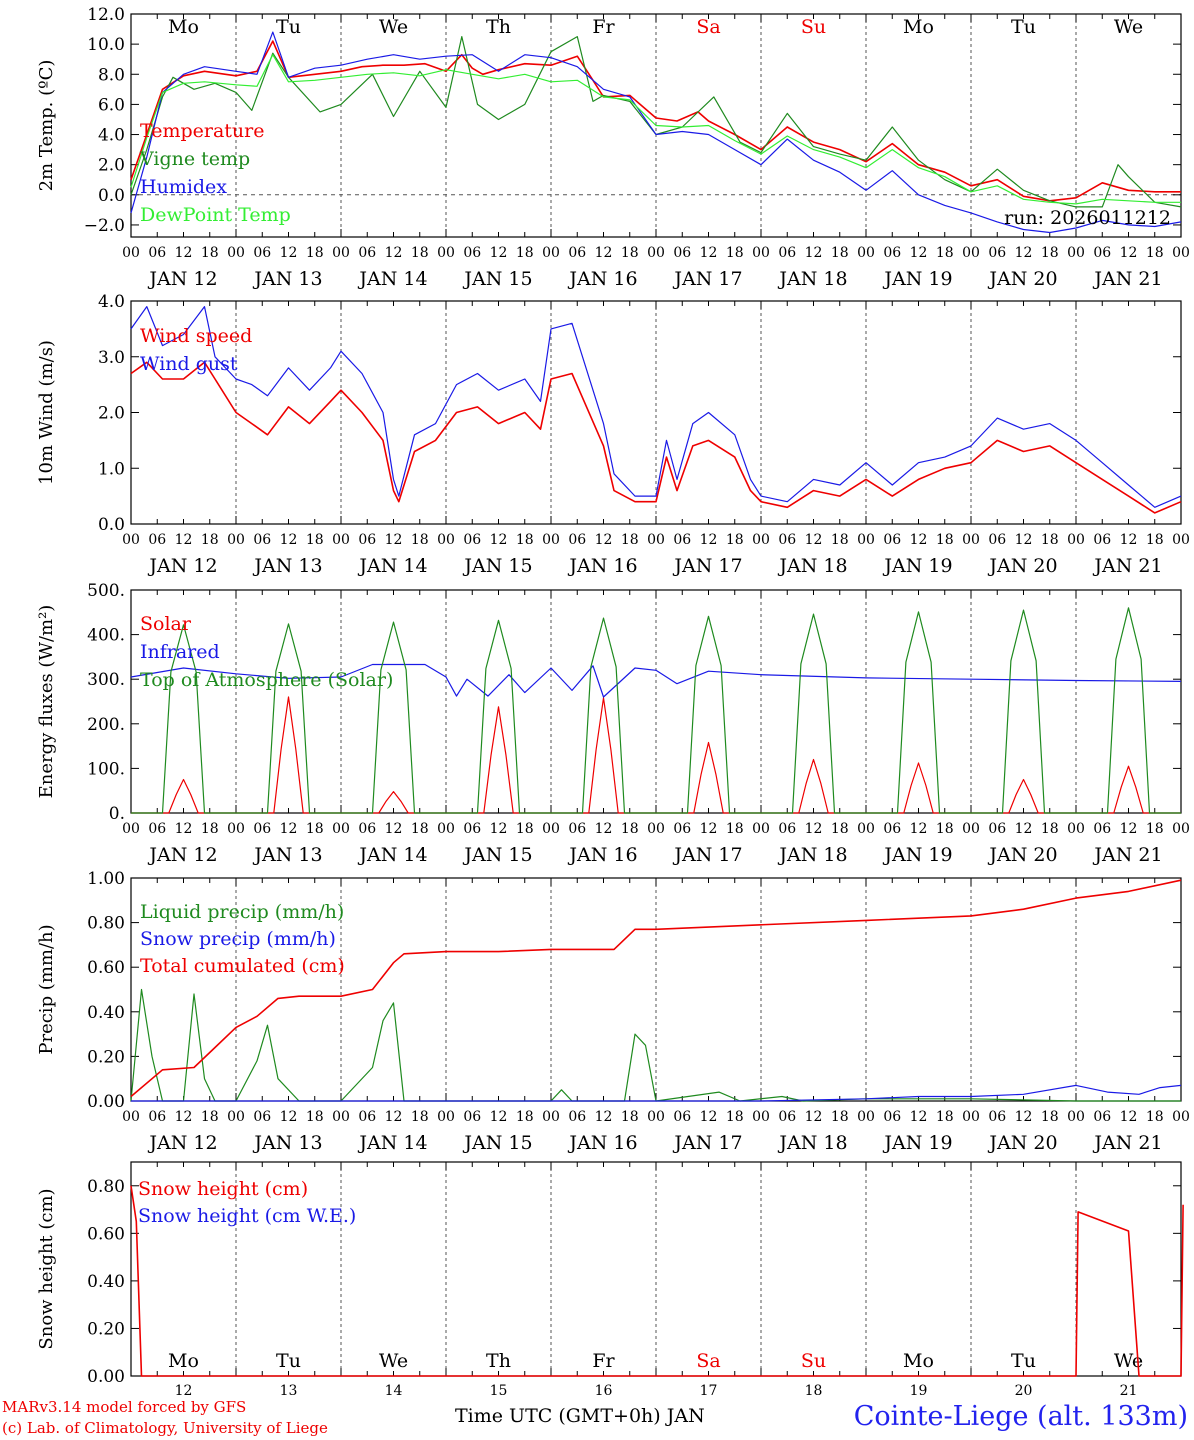  Describe the element at coordinates (656, 988) in the screenshot. I see `series-total-cumulated-cm` at that location.